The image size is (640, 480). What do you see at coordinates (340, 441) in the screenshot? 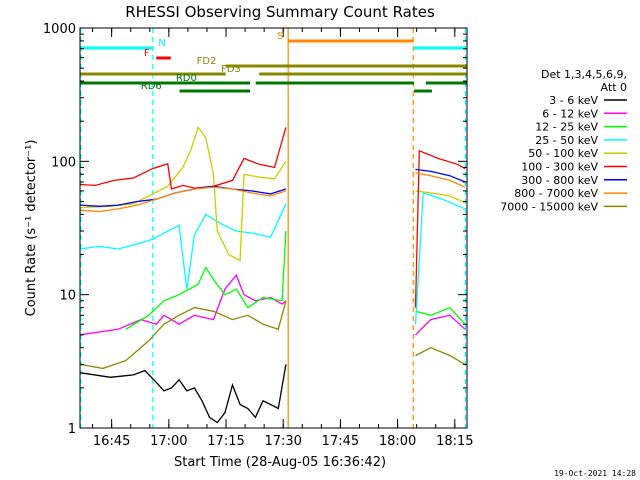
I see `x-tick-label: 17:45` at bounding box center [340, 441].